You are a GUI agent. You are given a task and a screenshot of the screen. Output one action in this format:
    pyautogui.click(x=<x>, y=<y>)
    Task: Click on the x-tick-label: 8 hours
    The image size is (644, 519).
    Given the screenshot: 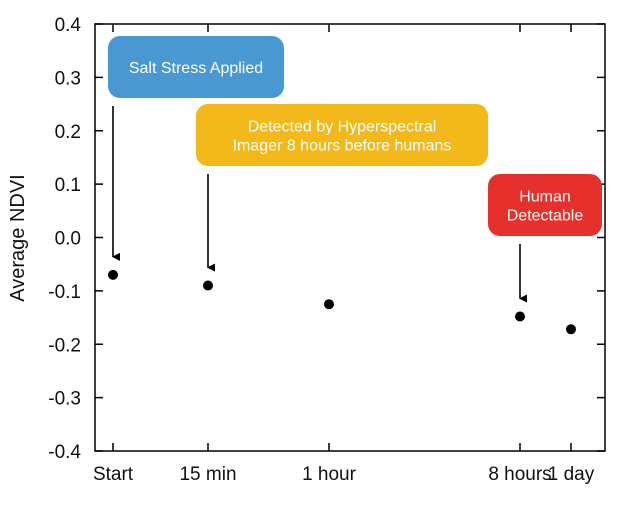 What is the action you would take?
    pyautogui.click(x=519, y=474)
    